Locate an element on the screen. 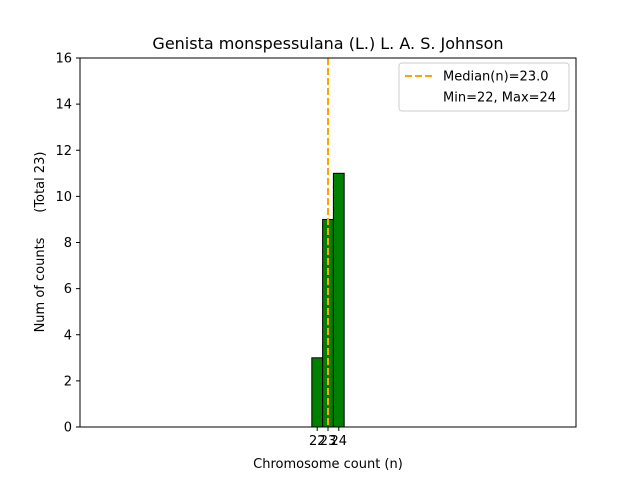 Image resolution: width=640 pixels, height=480 pixels. y-tick-label-14: 14 is located at coordinates (63, 105).